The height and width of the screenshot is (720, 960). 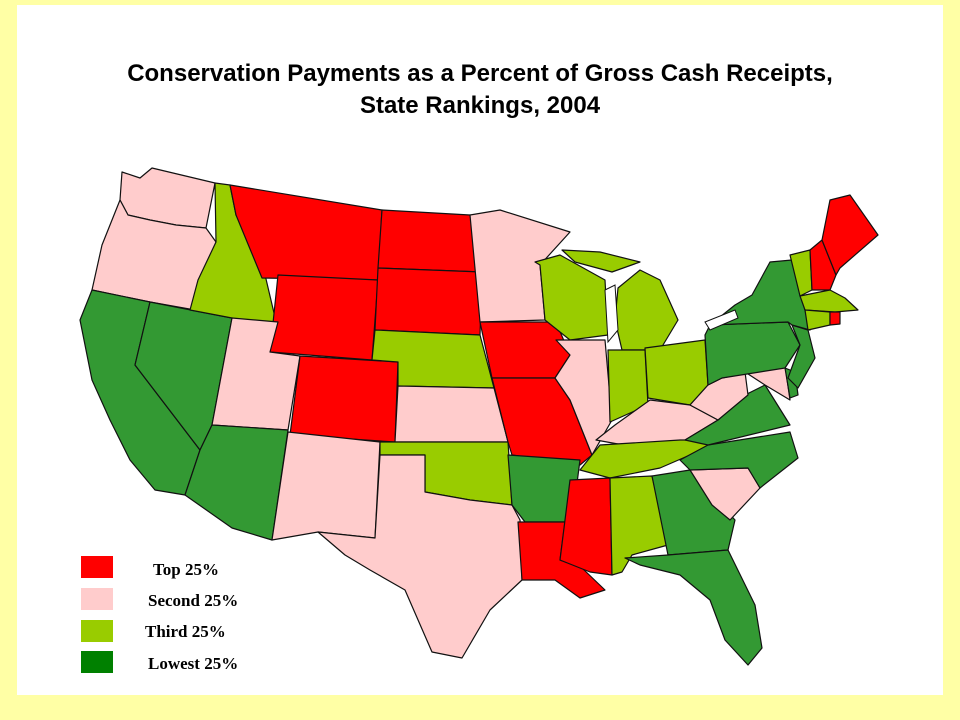 What do you see at coordinates (97, 662) in the screenshot?
I see `legend-swatch-lowest` at bounding box center [97, 662].